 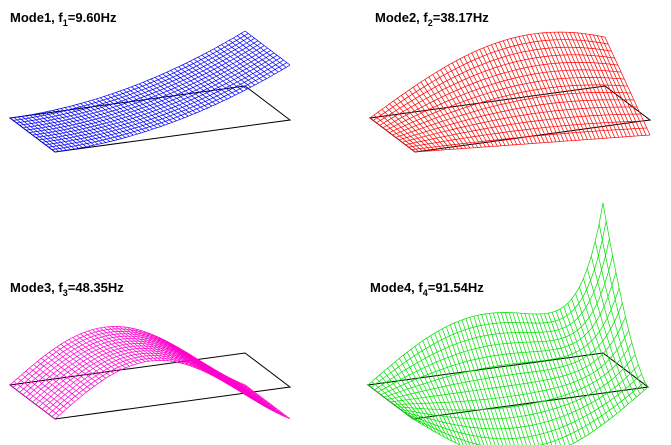 What do you see at coordinates (395, 17) in the screenshot?
I see `mode-label: Mode2` at bounding box center [395, 17].